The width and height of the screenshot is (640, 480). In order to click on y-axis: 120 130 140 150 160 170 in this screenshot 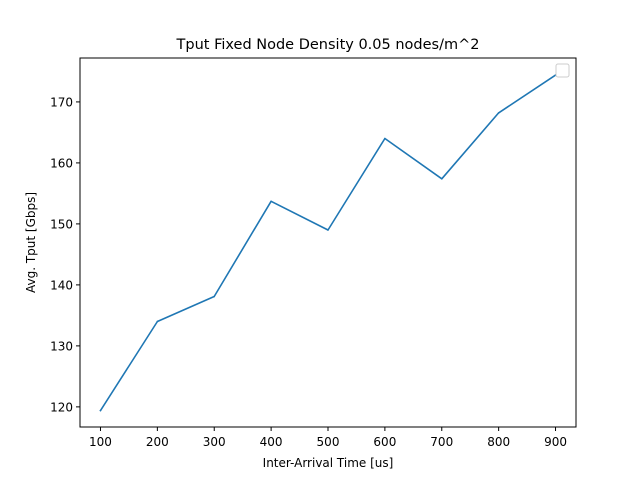, I will do `click(65, 254)`.